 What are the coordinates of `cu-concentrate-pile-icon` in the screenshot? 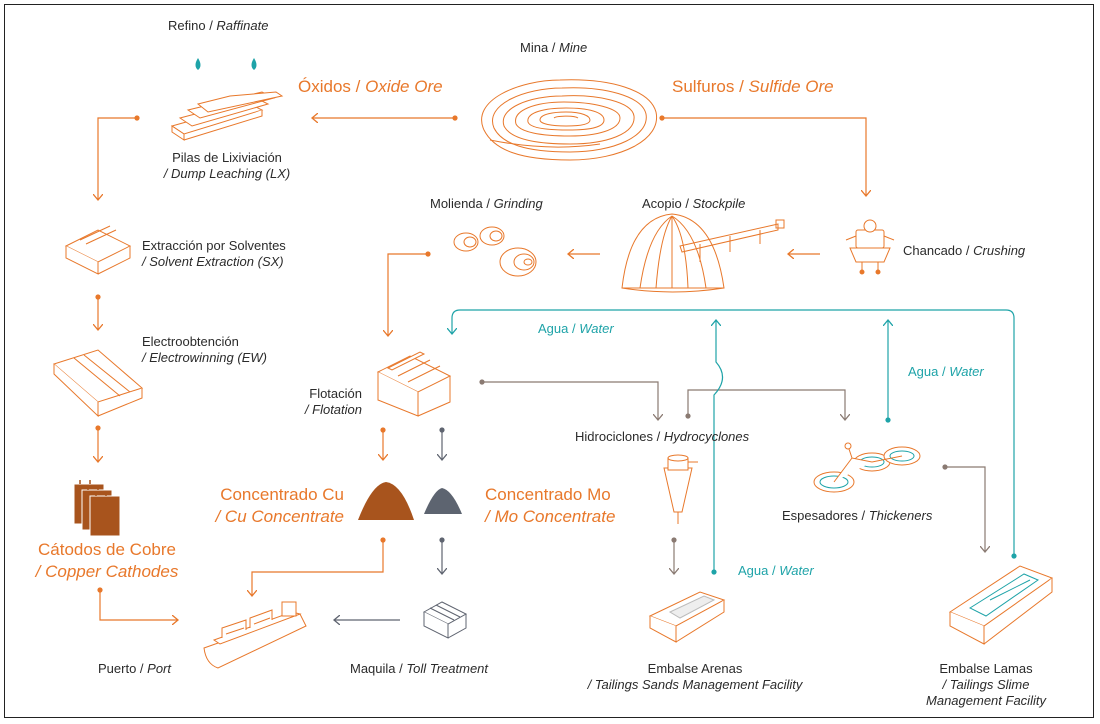 It's located at (386, 501).